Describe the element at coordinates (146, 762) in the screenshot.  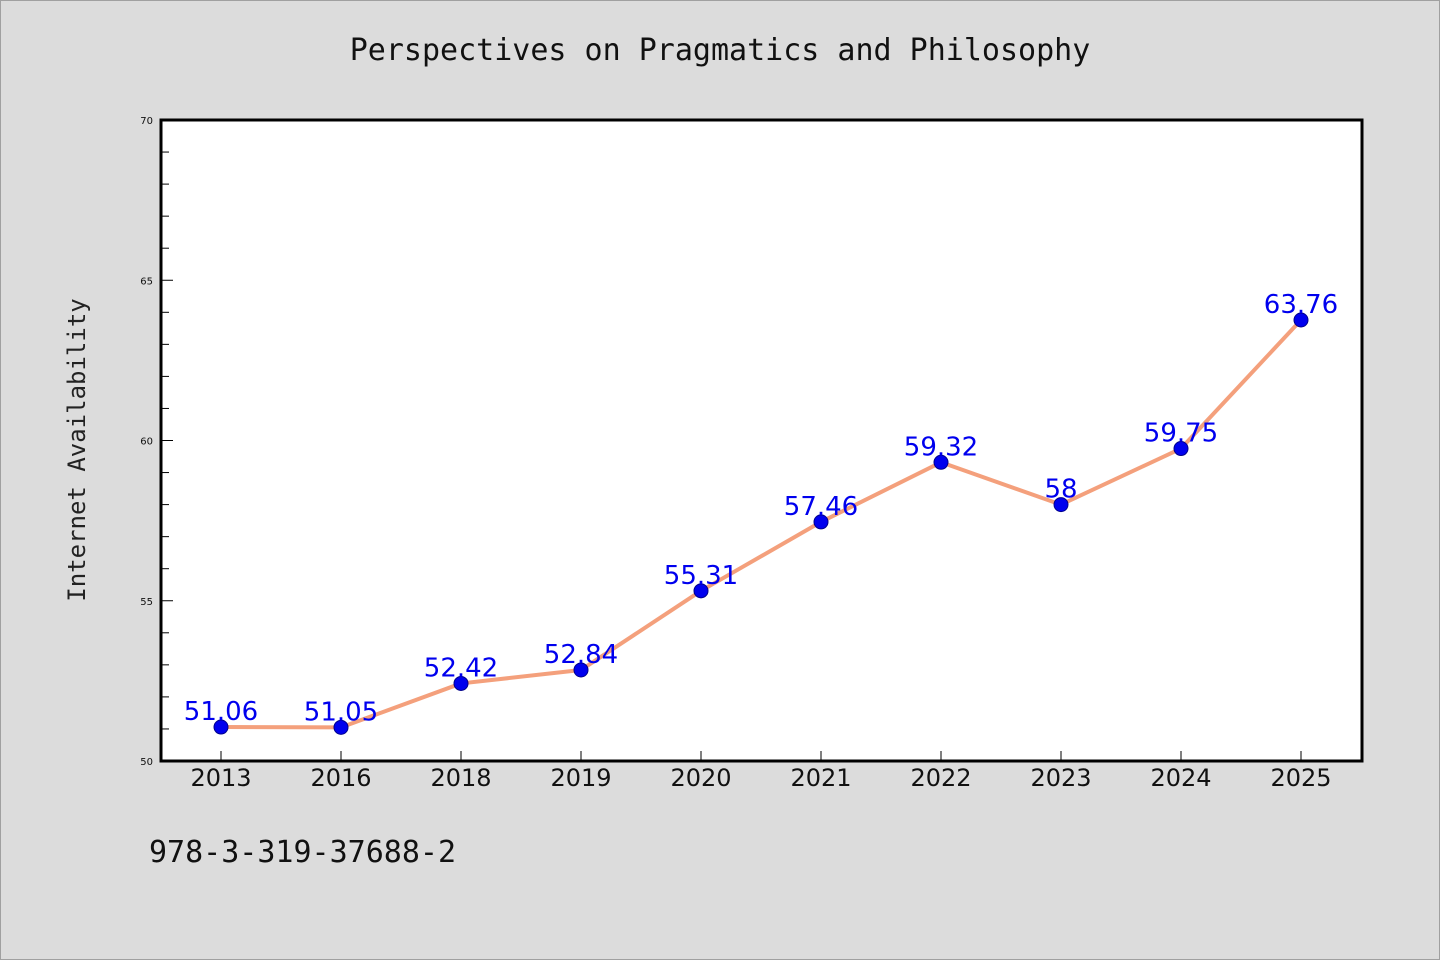
I see `y-tick-label: 50` at that location.